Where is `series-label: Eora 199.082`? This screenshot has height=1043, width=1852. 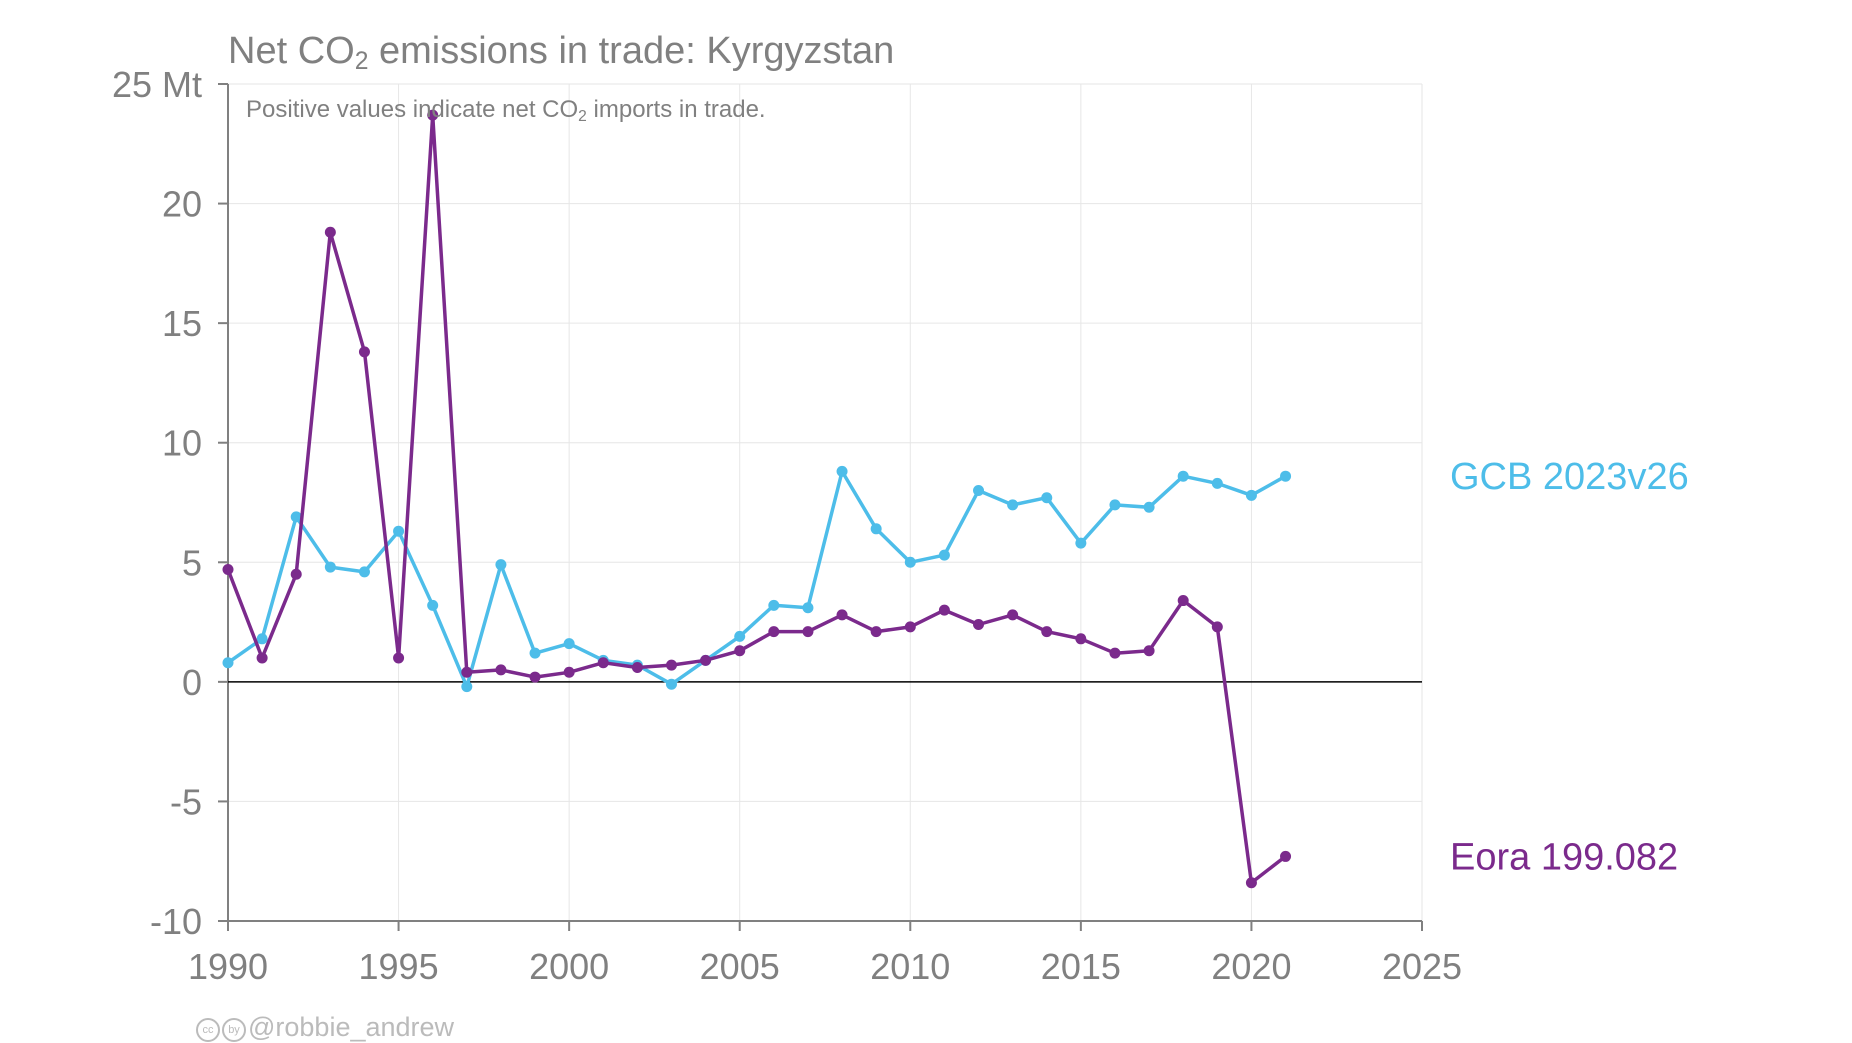 series-label: Eora 199.082 is located at coordinates (1564, 857).